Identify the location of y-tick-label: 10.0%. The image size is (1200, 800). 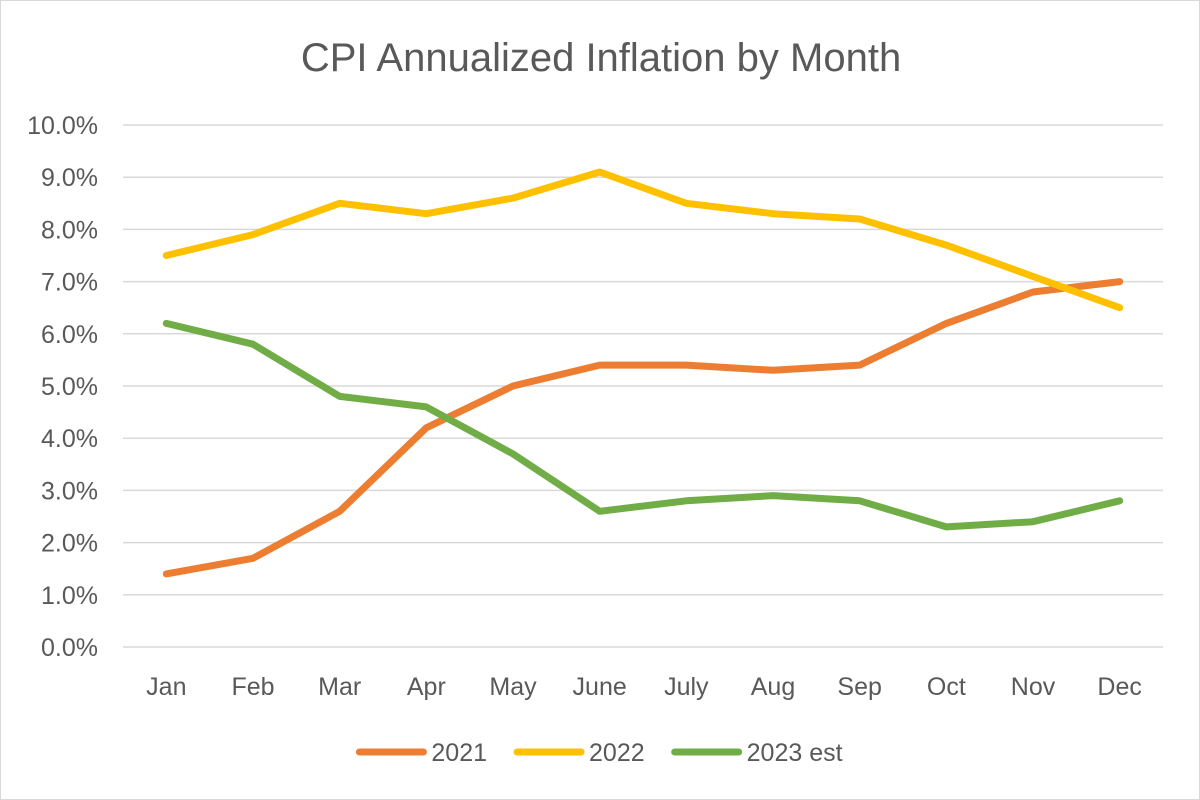
(62, 126).